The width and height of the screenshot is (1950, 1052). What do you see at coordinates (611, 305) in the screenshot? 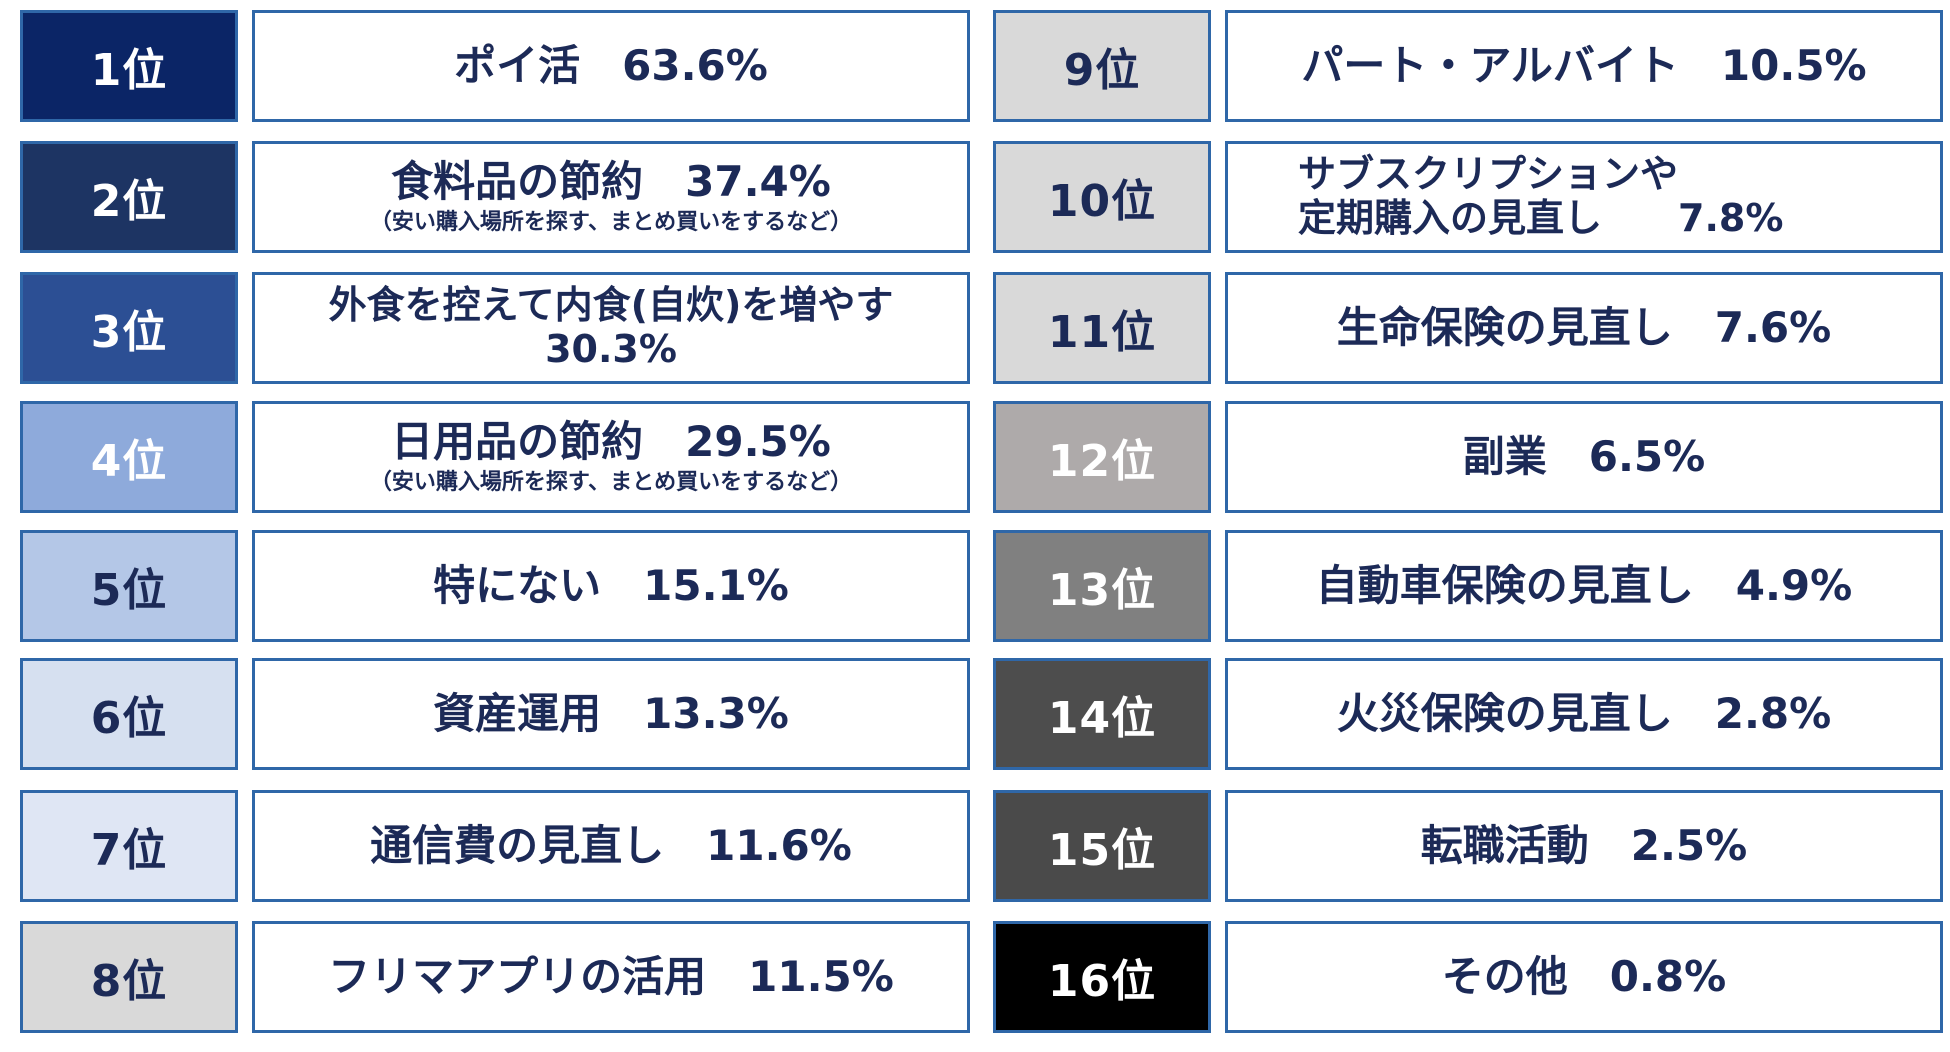
I see `item-label: 外食を控えて内食(自炊)を増やす` at bounding box center [611, 305].